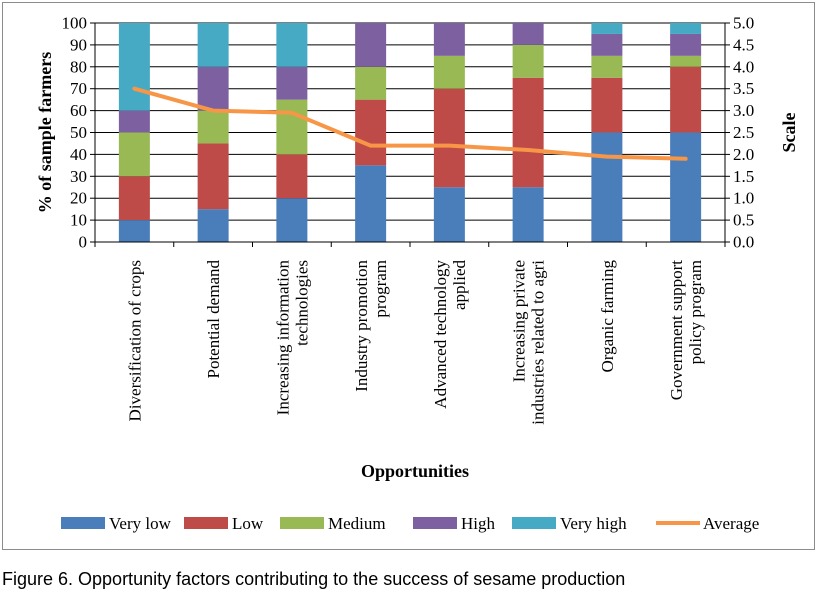  I want to click on legend-label: Very low, so click(140, 523).